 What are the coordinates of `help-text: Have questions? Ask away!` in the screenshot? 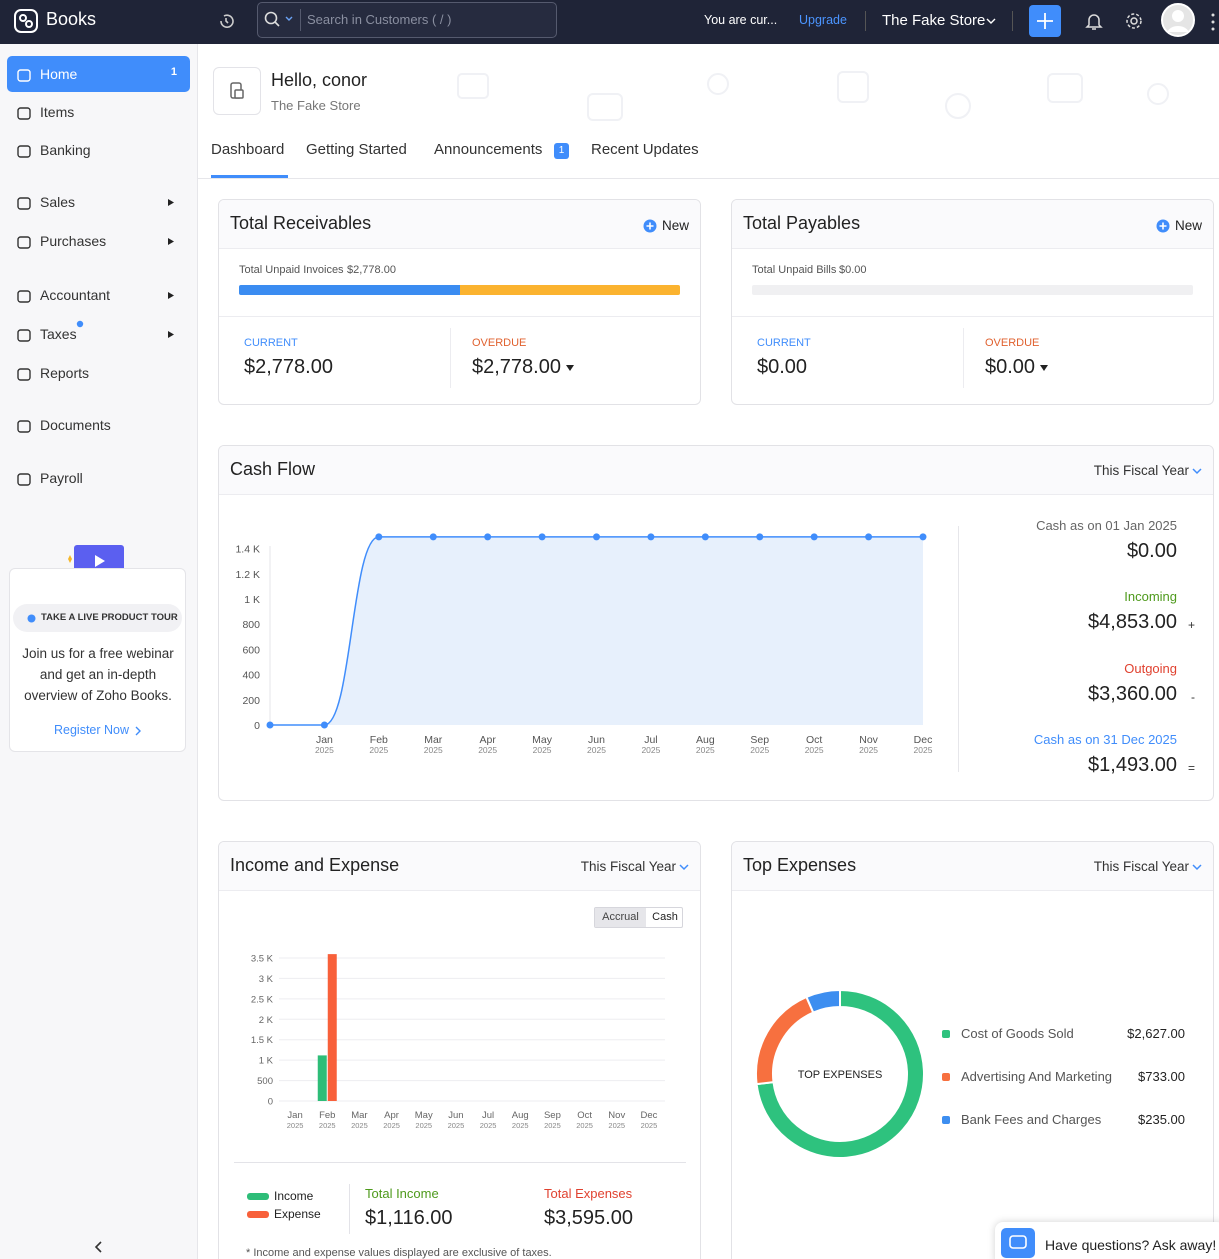 It's located at (1131, 1245).